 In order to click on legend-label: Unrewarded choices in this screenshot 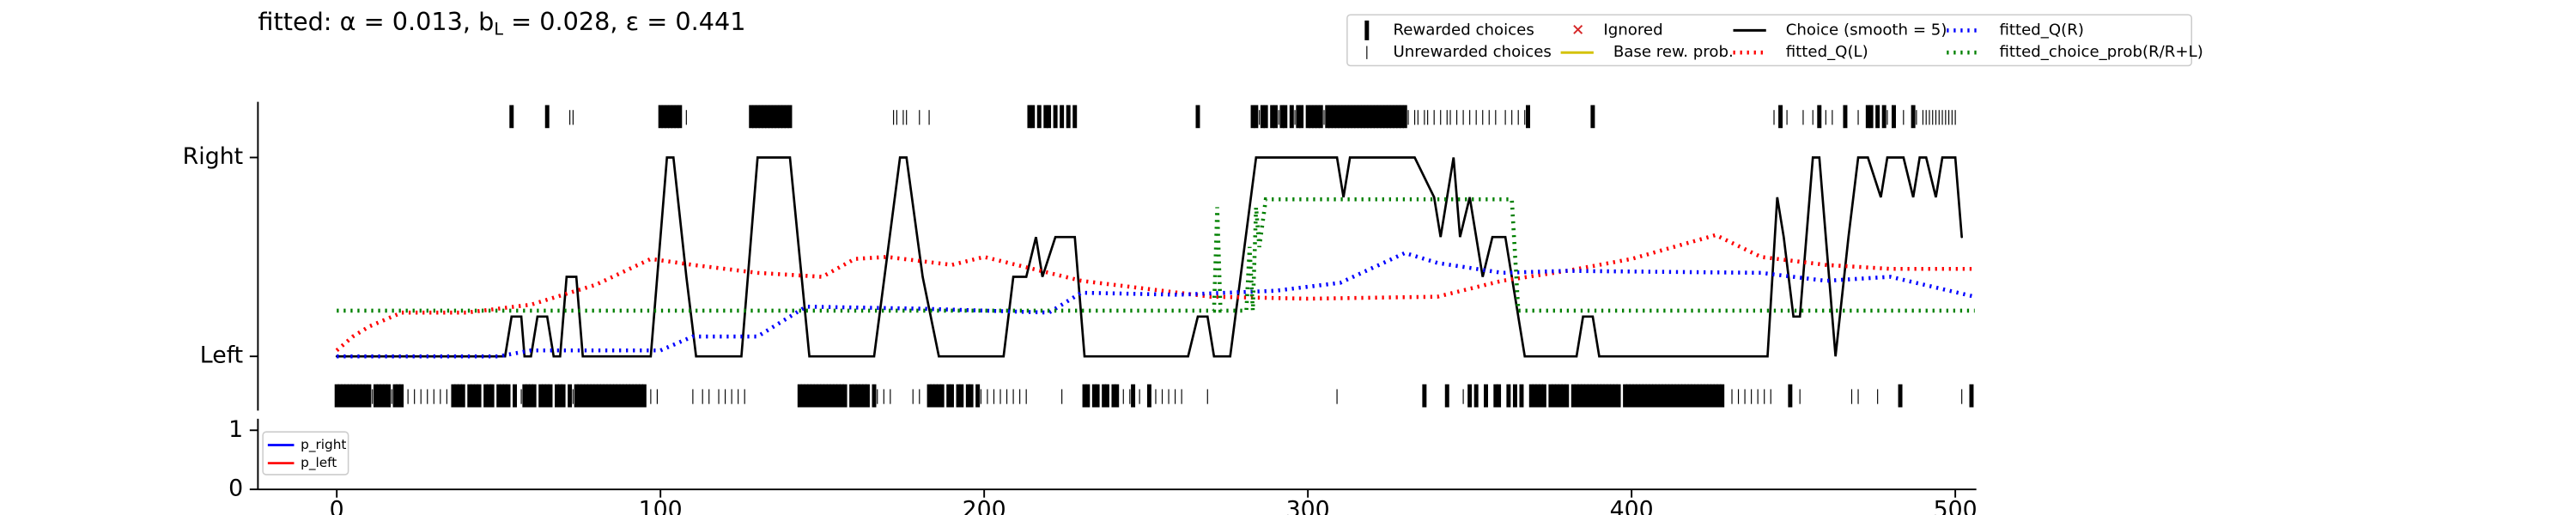, I will do `click(1472, 52)`.